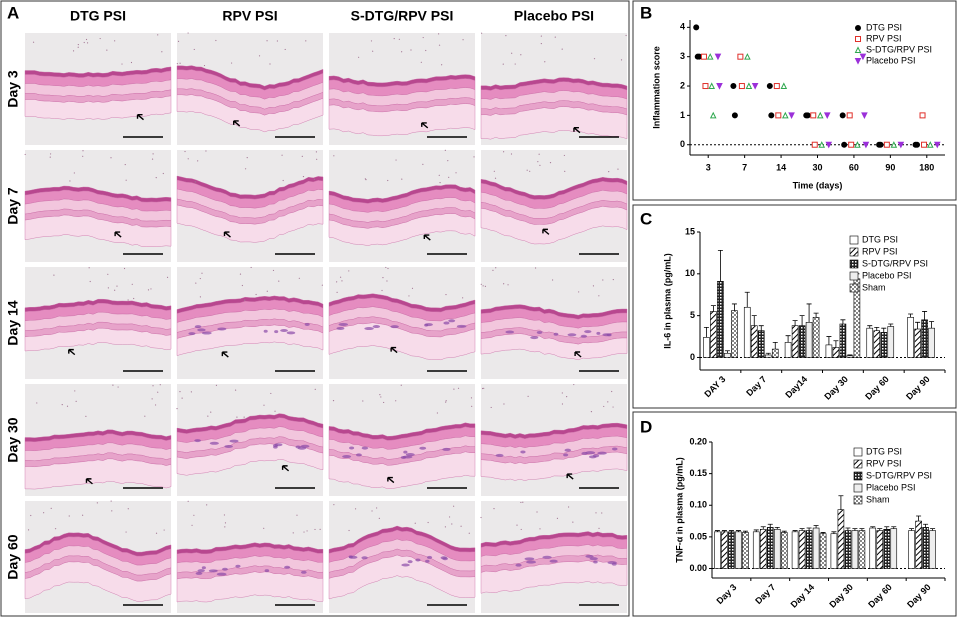 The width and height of the screenshot is (958, 618). What do you see at coordinates (402, 16) in the screenshot?
I see `column-label: S-DTG/RPV PSI` at bounding box center [402, 16].